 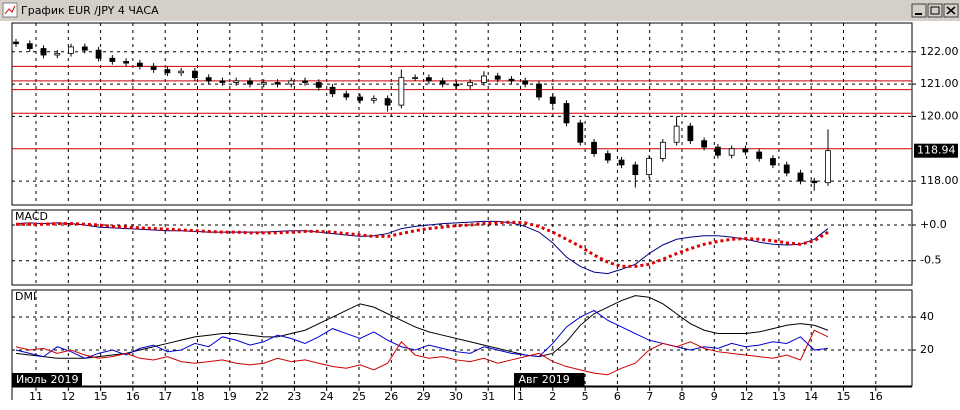 What do you see at coordinates (10, 10) in the screenshot?
I see `window-icon-line` at bounding box center [10, 10].